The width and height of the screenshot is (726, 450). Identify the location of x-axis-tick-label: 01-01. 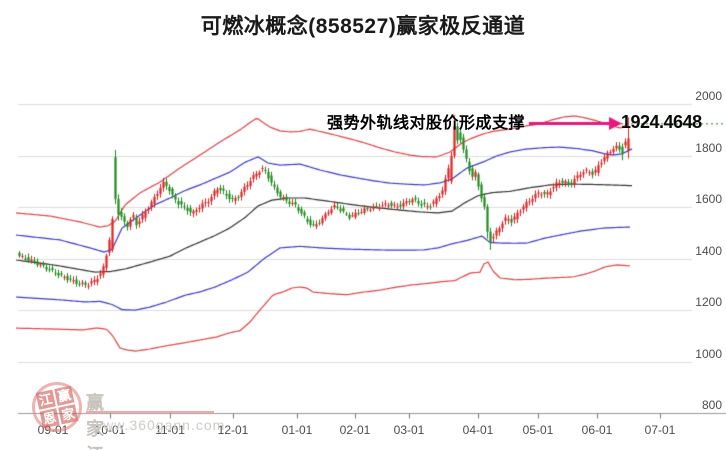
(297, 430).